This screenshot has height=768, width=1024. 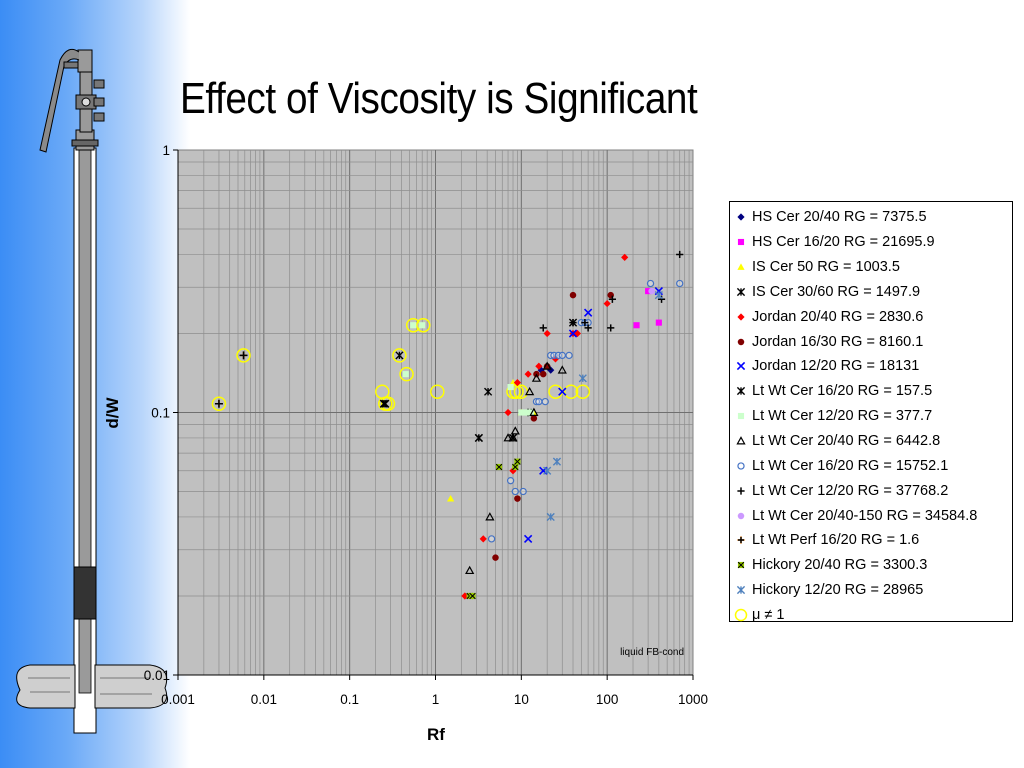 What do you see at coordinates (839, 217) in the screenshot?
I see `legend-label: HS Cer 20/40 RG = 7375.5` at bounding box center [839, 217].